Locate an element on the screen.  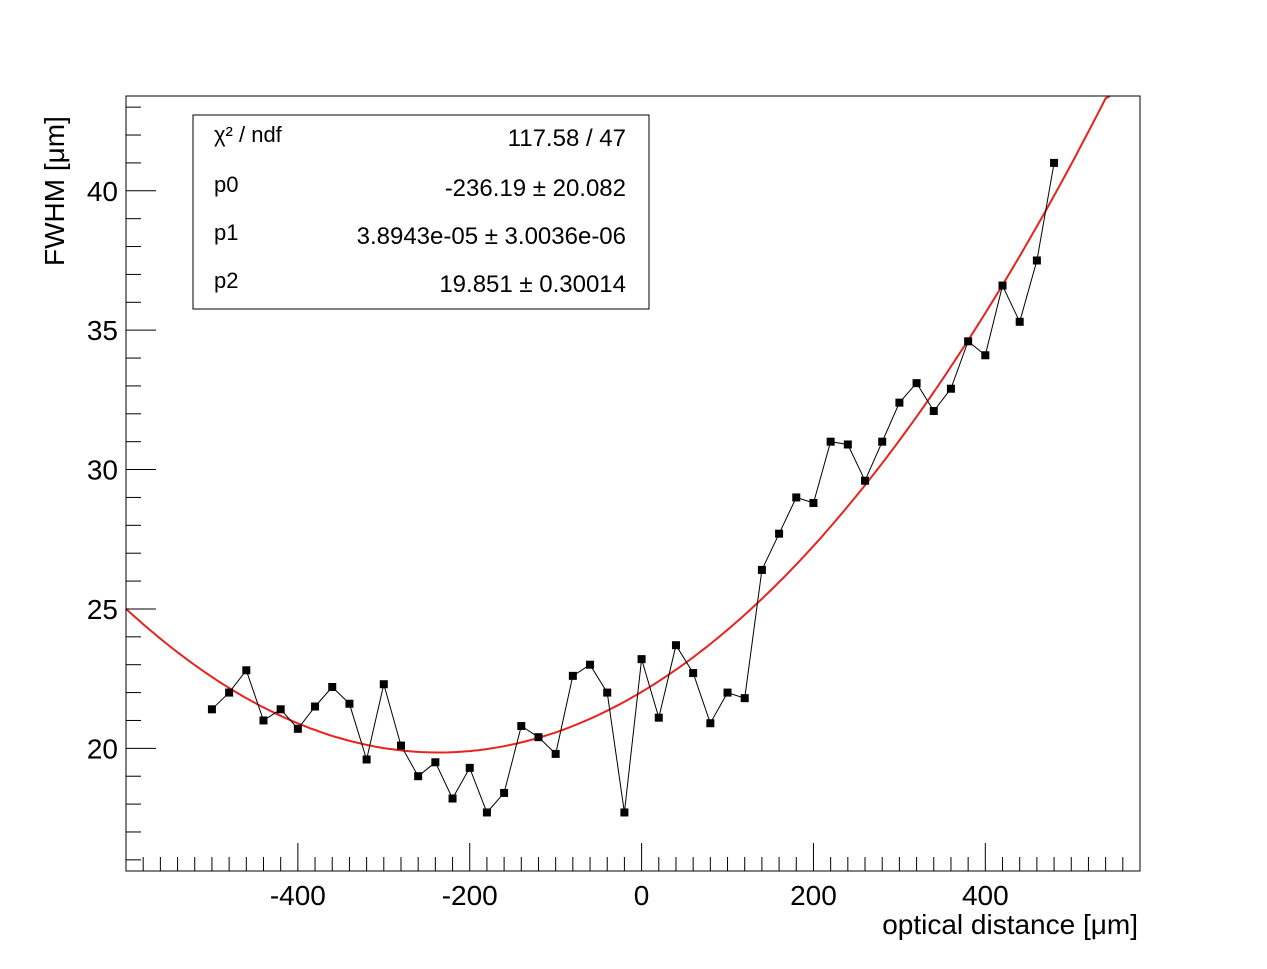
y-tick-label: 30 is located at coordinates (102, 470).